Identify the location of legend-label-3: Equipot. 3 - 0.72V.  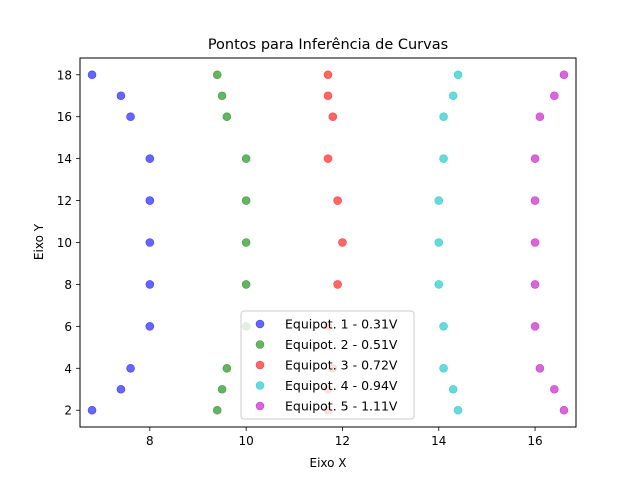
(341, 365).